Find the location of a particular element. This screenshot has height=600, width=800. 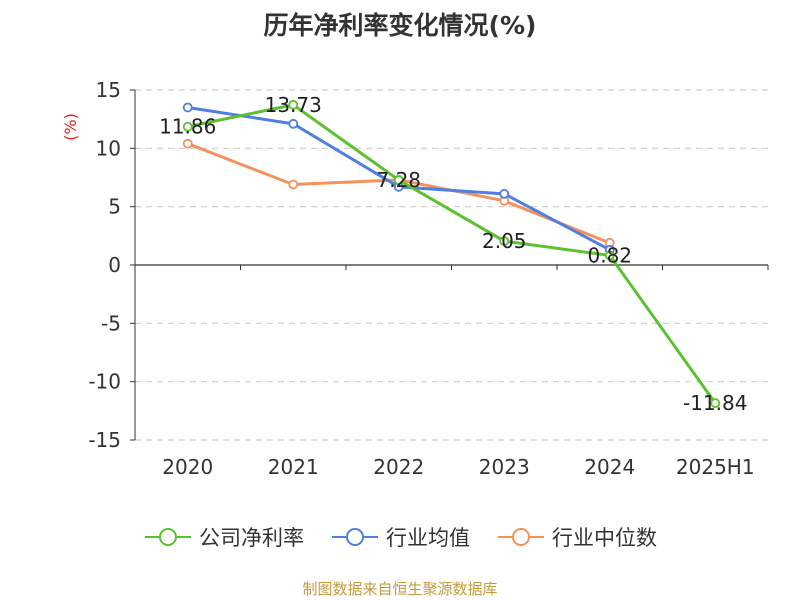

source-note: 制图数据来自恒生聚源数据库 is located at coordinates (400, 589).